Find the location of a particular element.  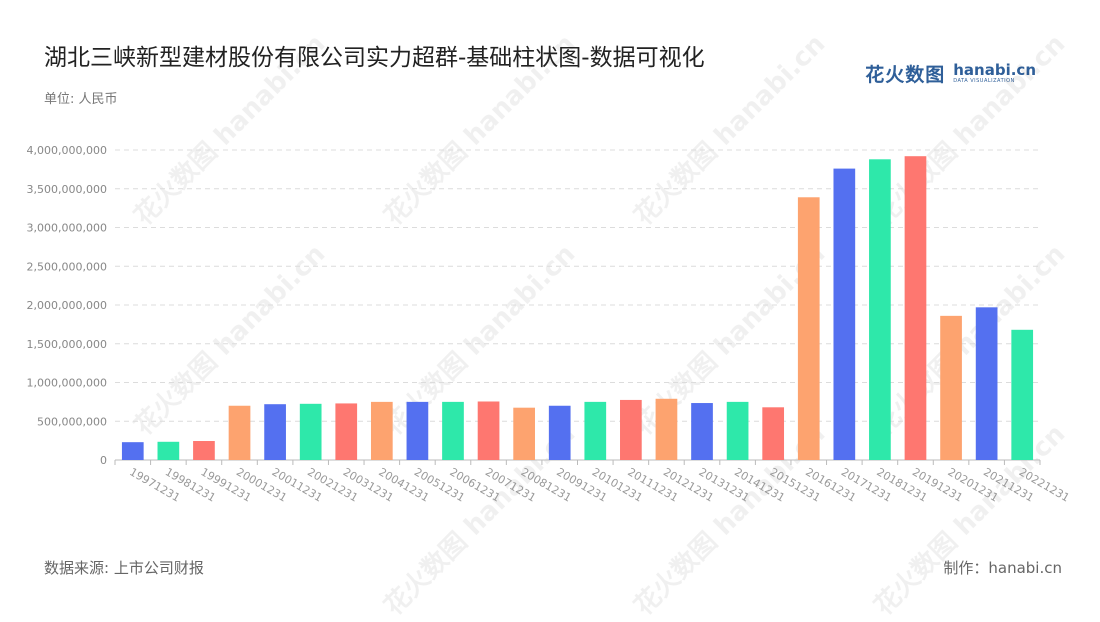

y-tick-label: 3,000,000,000 is located at coordinates (67, 228).